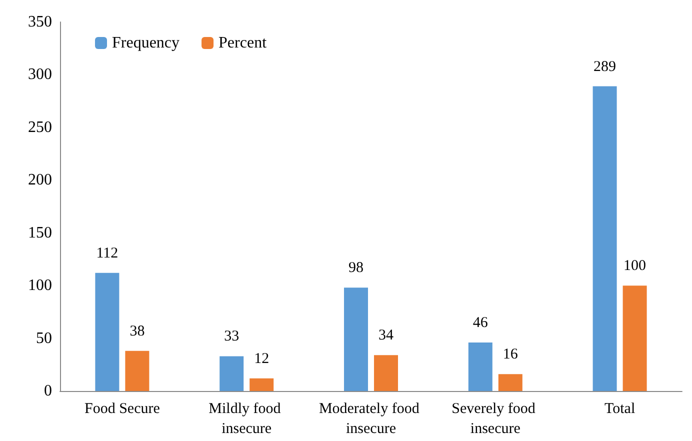  I want to click on data-label: 12, so click(262, 358).